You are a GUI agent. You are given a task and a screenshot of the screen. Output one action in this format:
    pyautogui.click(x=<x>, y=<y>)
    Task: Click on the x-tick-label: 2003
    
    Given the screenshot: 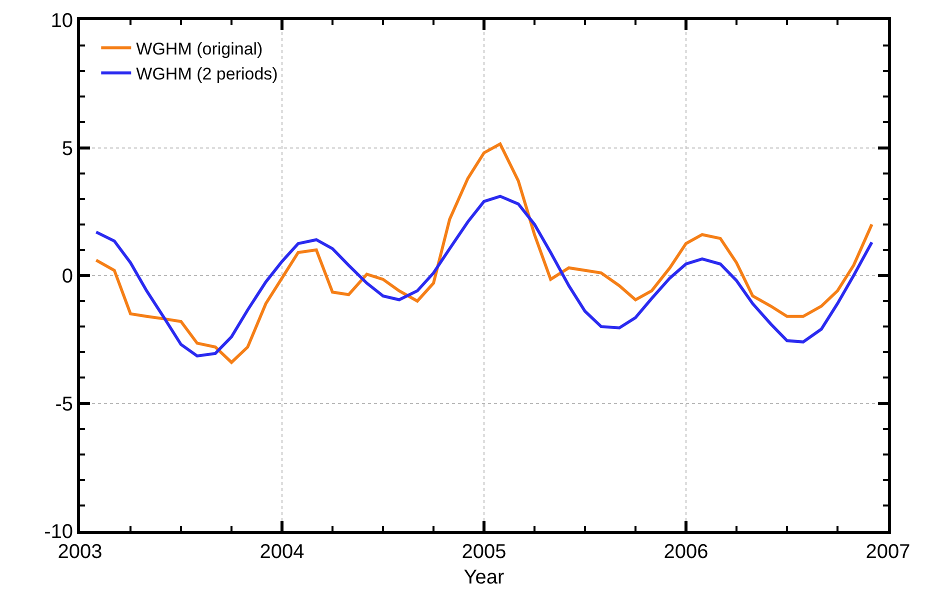 What is the action you would take?
    pyautogui.click(x=80, y=552)
    